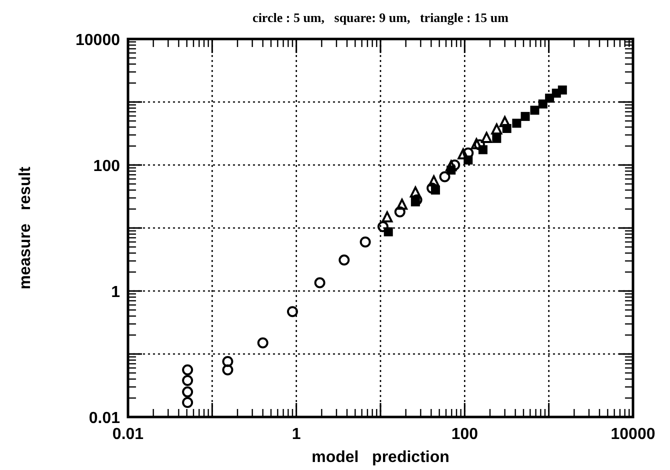 The height and width of the screenshot is (470, 670). Describe the element at coordinates (633, 434) in the screenshot. I see `x-tick-label: 10000` at that location.